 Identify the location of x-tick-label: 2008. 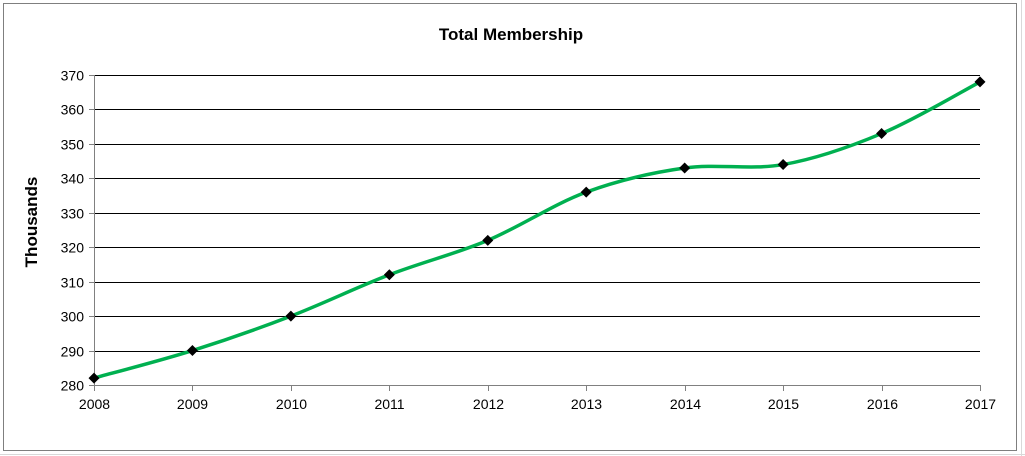
(94, 404).